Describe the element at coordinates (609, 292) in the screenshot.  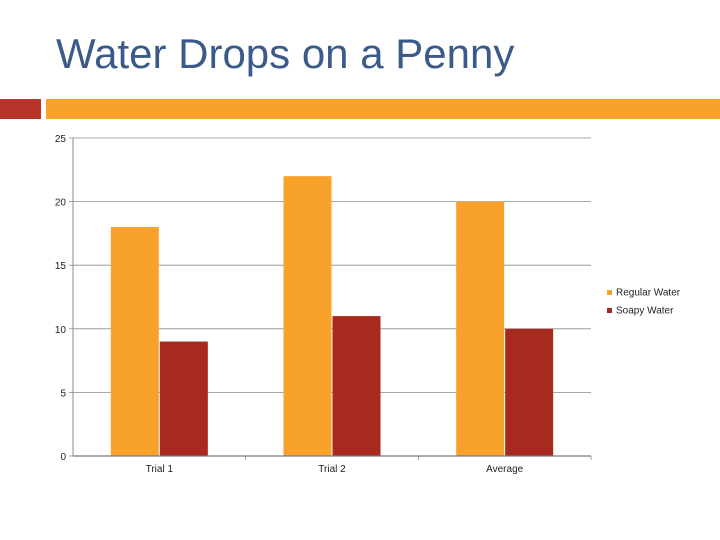
I see `legend-swatch-regular-water` at that location.